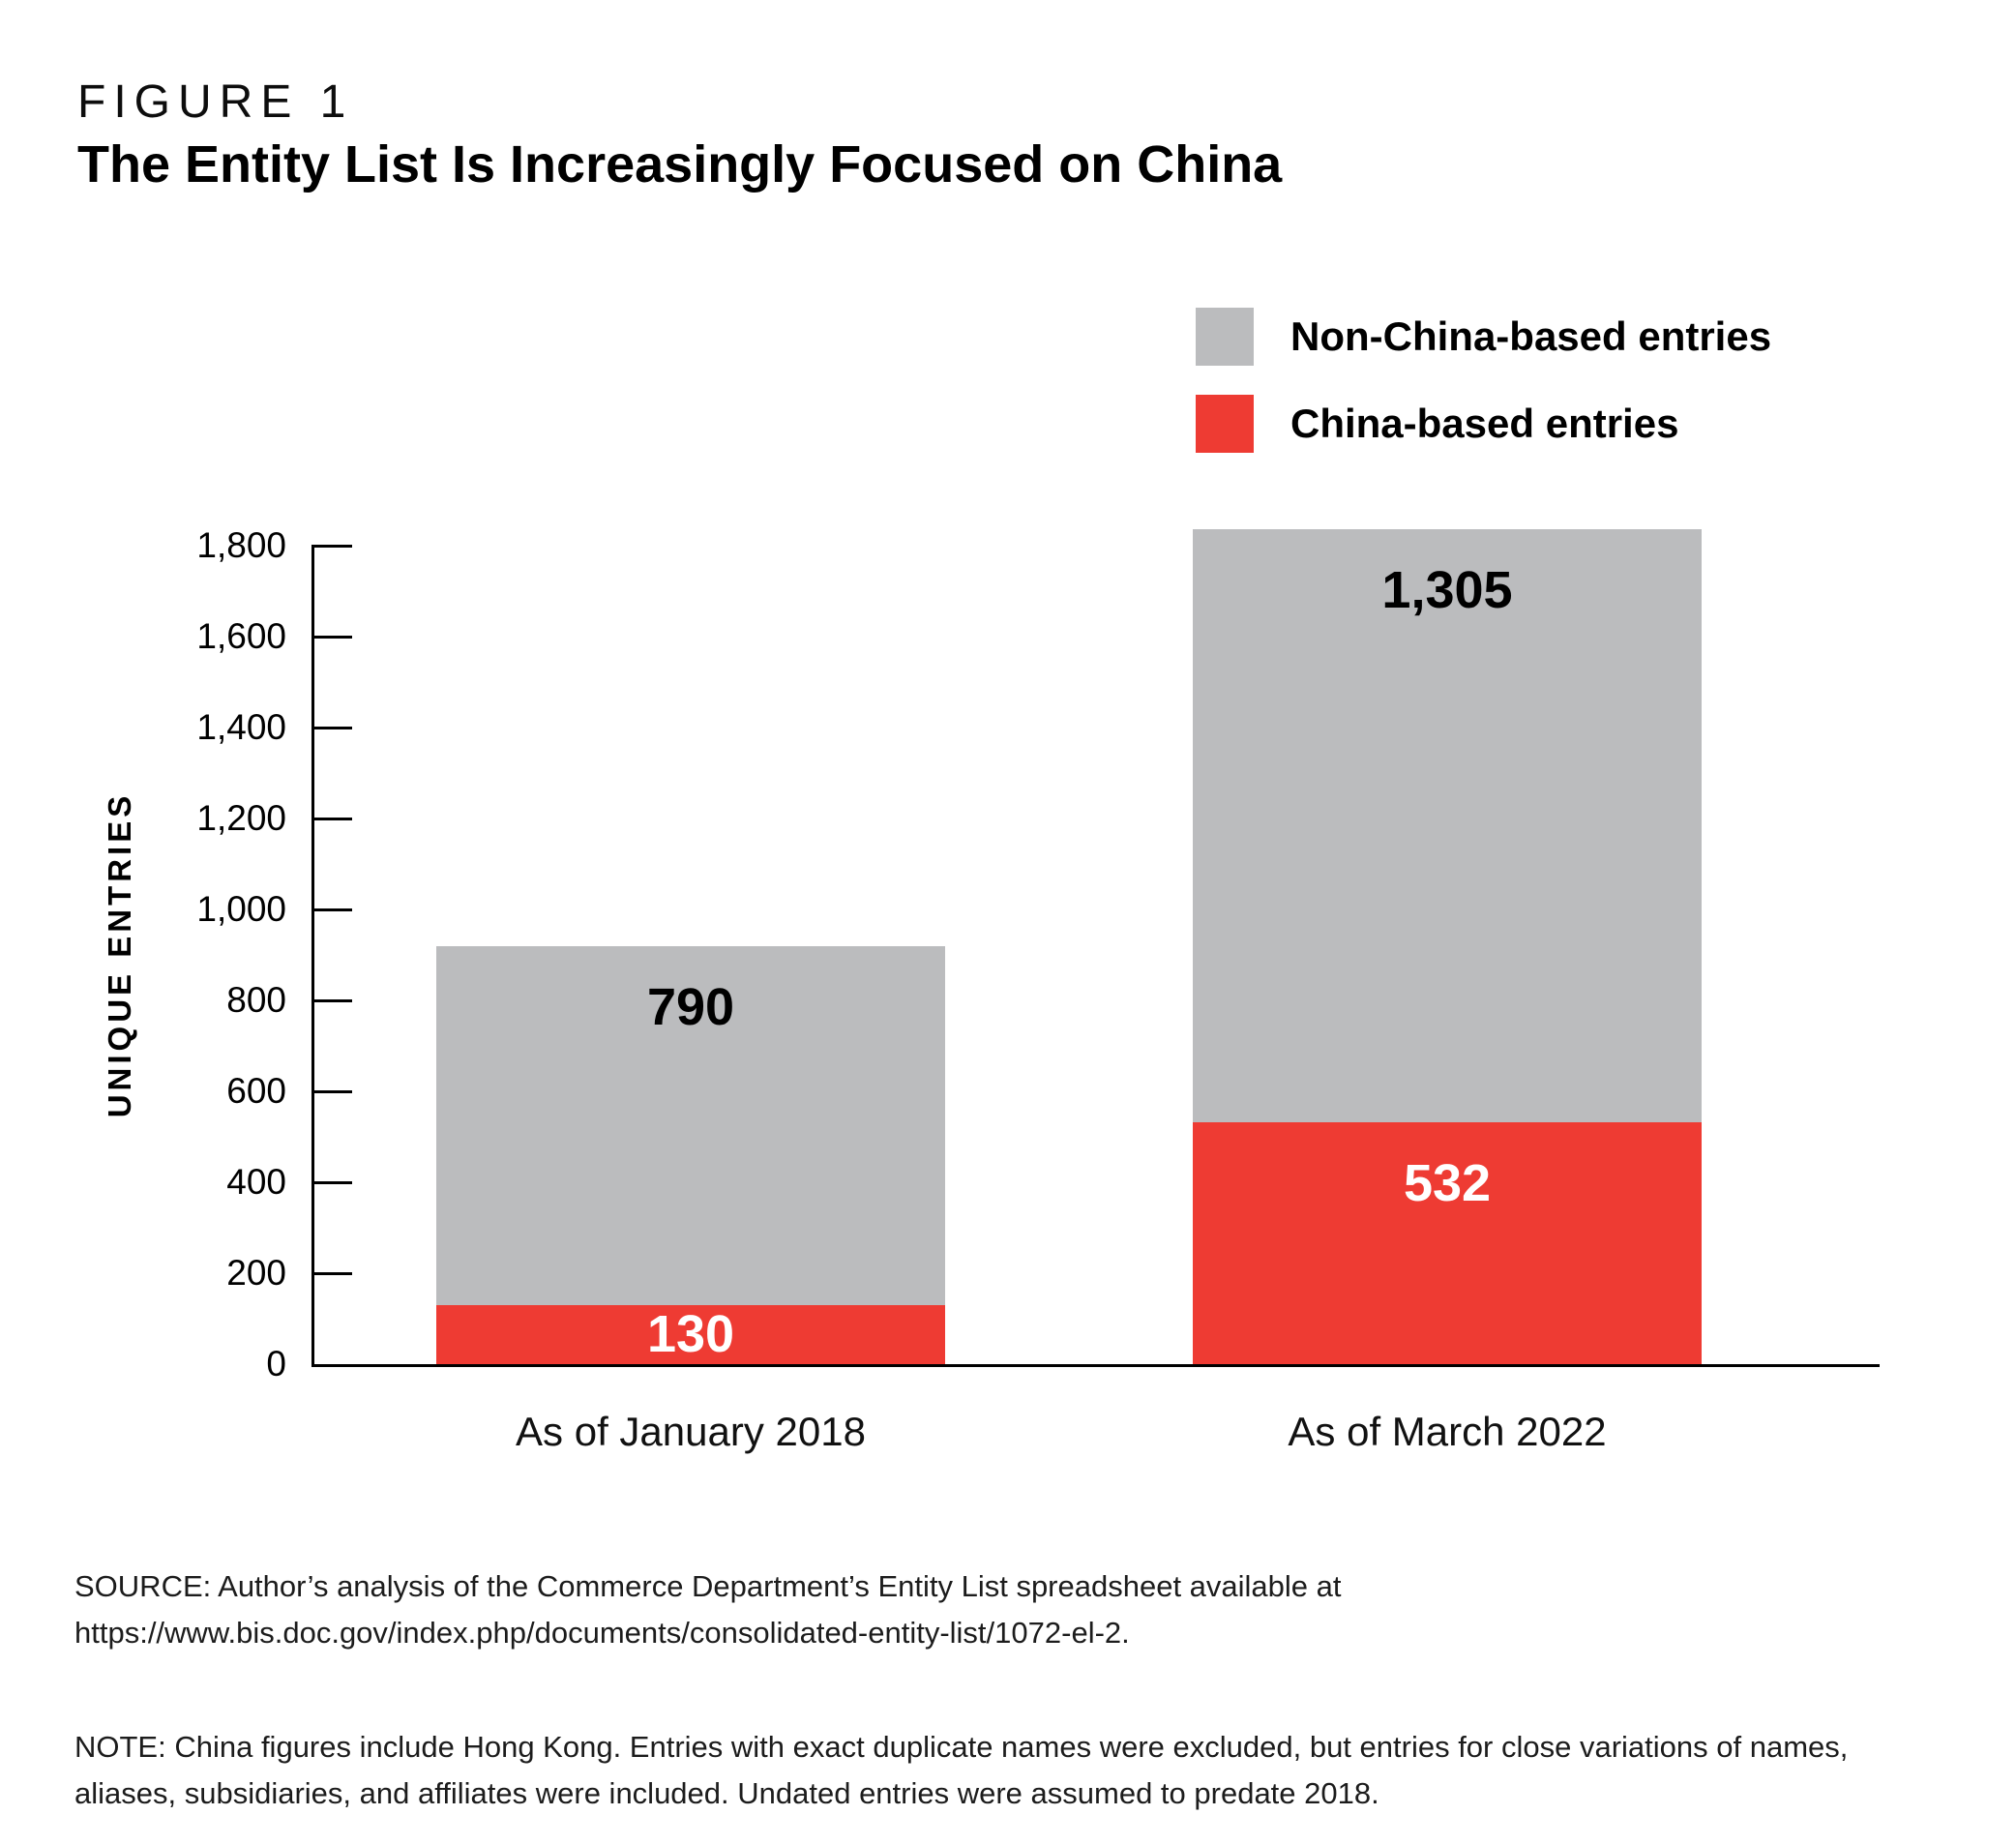  I want to click on bar-value-label: 532, so click(1447, 1182).